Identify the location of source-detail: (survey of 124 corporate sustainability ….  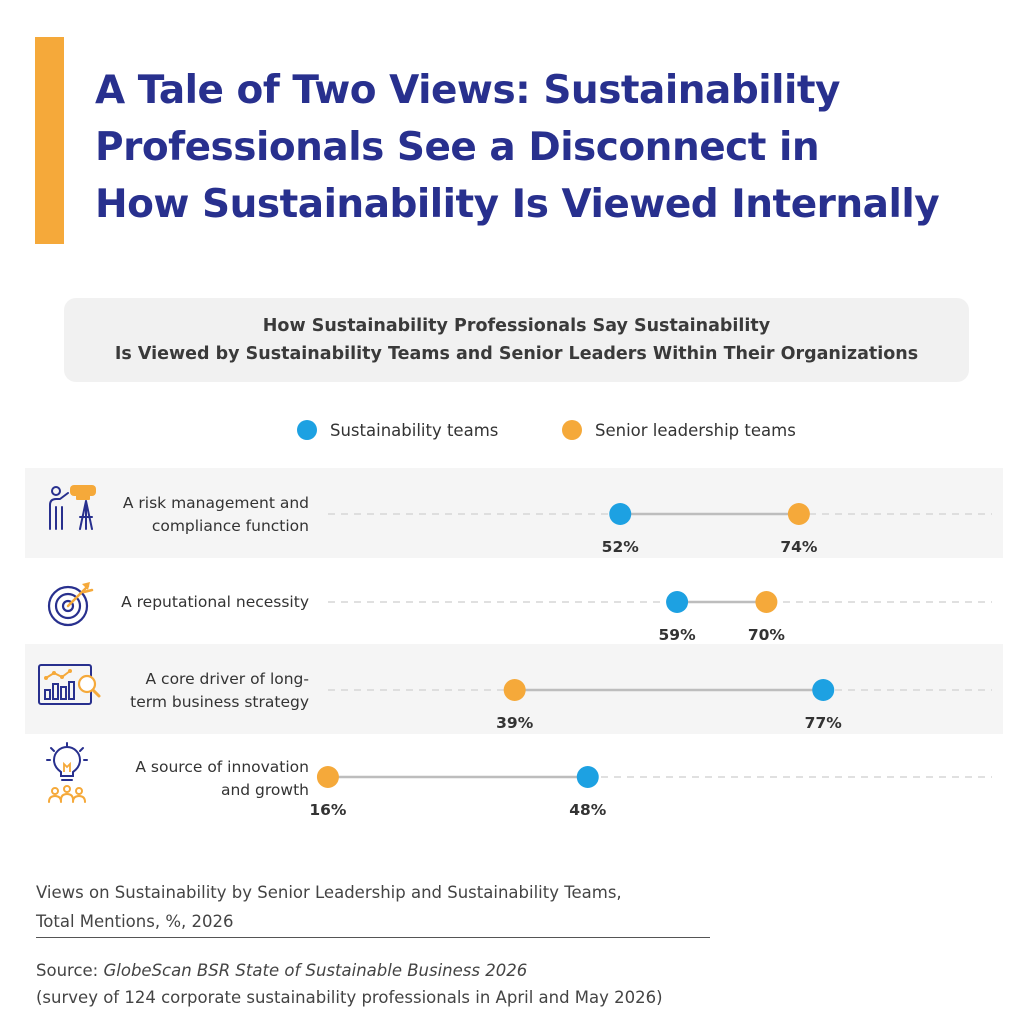
(349, 997).